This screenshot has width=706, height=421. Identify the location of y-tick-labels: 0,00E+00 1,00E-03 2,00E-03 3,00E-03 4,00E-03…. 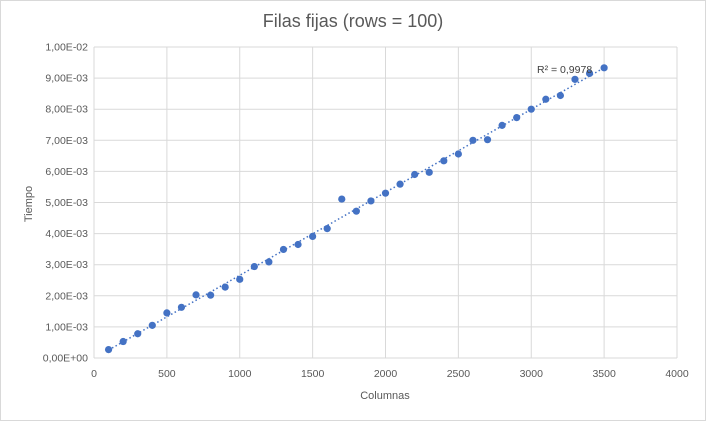
(65, 203).